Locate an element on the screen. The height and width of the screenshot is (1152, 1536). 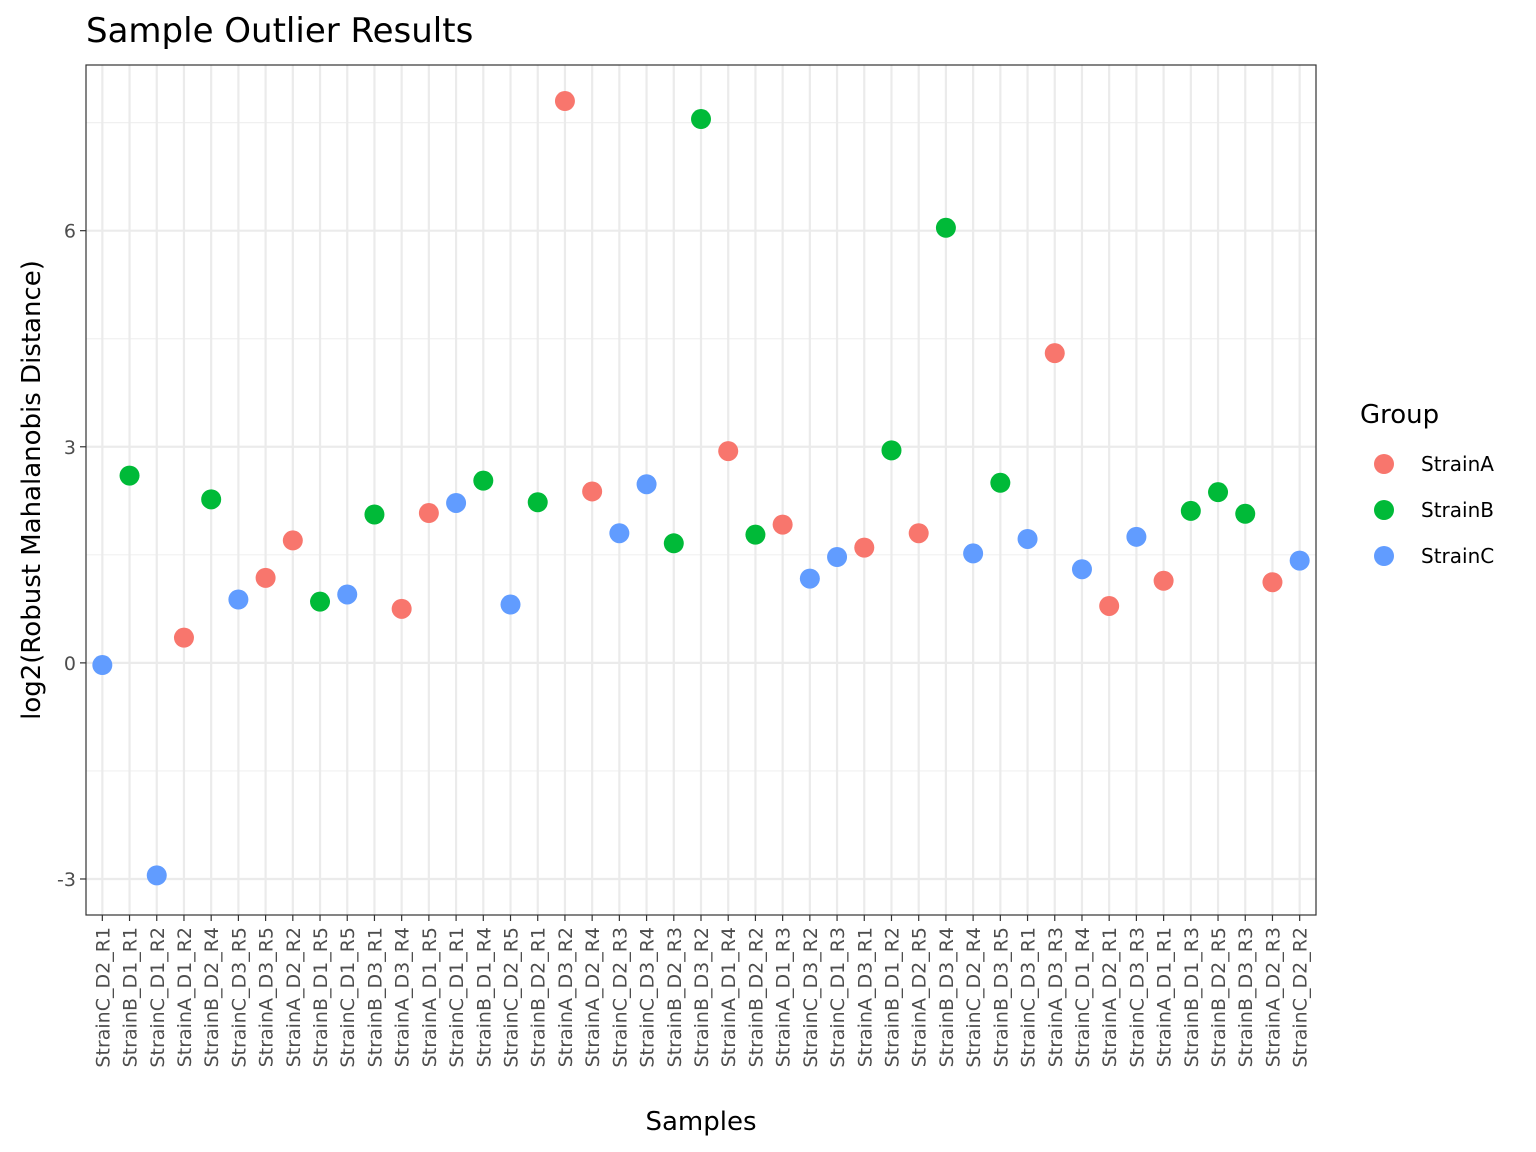
x-tick-label: StrainC_D1_R2 is located at coordinates (158, 997).